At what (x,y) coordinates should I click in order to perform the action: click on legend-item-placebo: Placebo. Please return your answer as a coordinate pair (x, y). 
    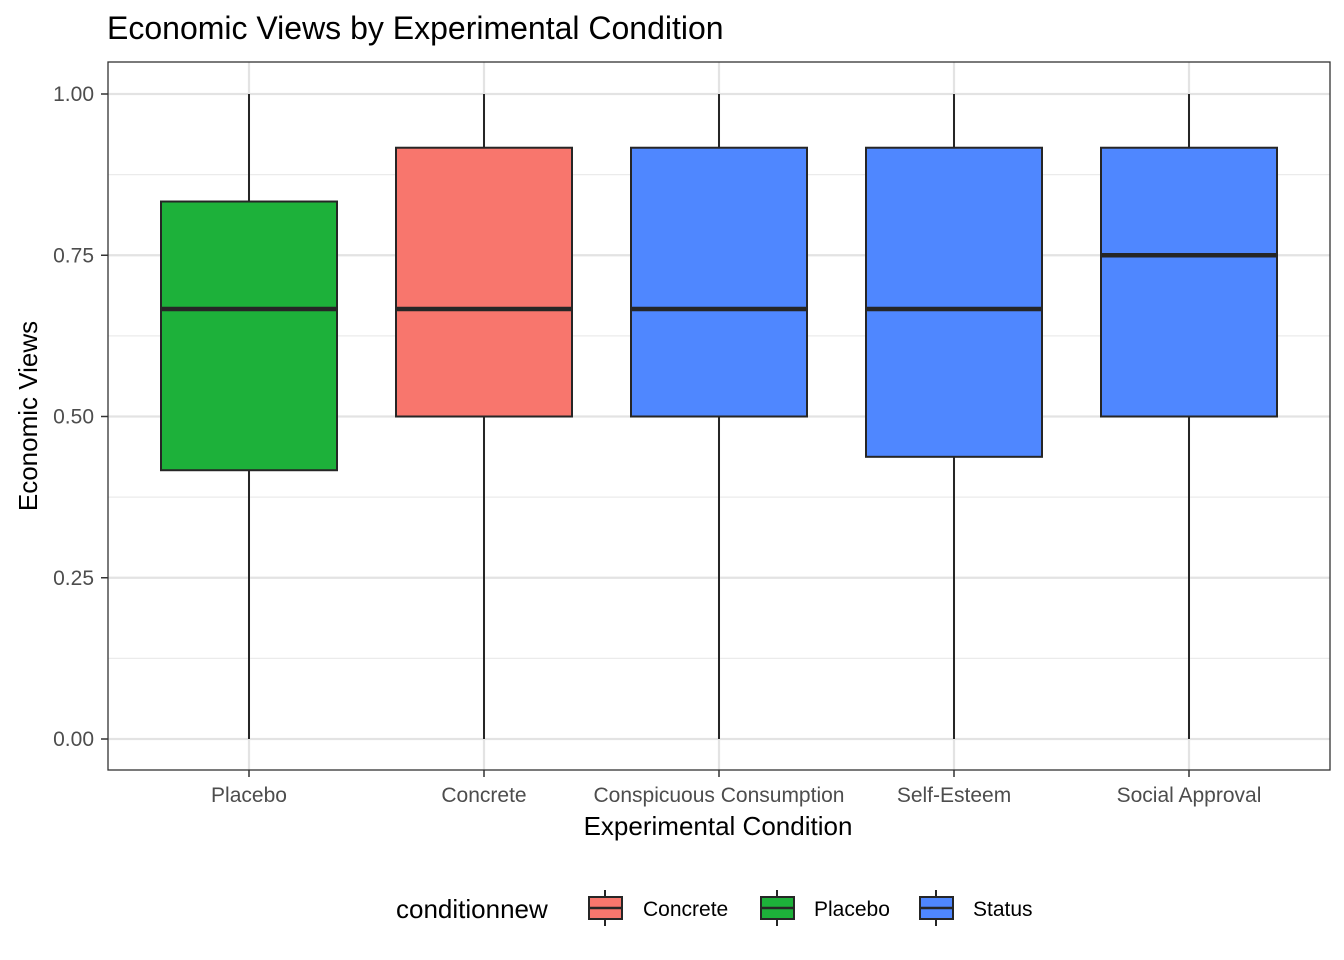
    Looking at the image, I should click on (825, 908).